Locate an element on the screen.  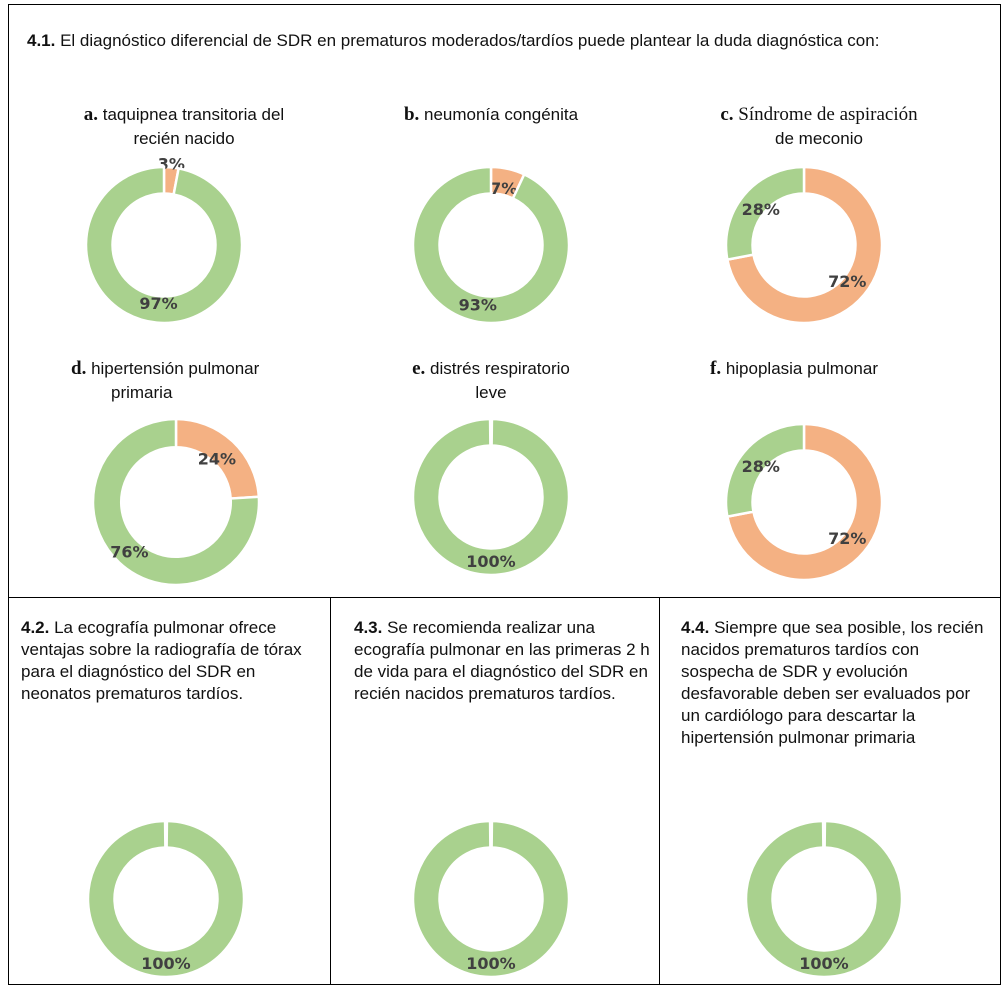
panel-title-e-line2: leve is located at coordinates (491, 392).